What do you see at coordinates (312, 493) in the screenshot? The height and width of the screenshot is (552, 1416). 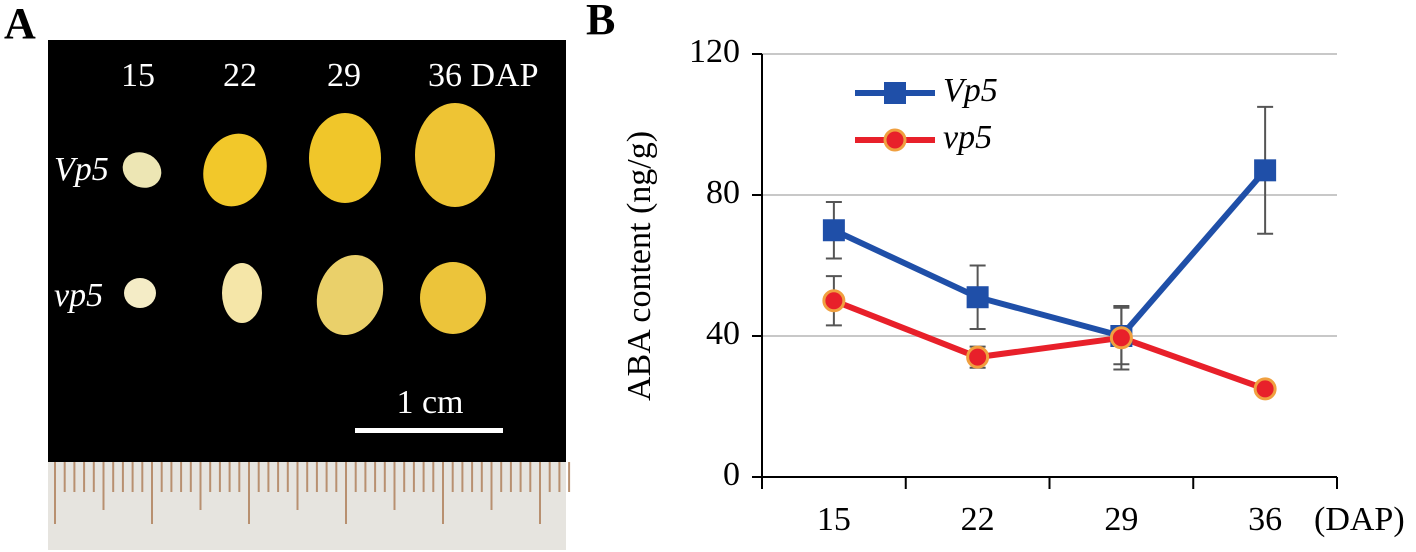 I see `ruler-ticks` at bounding box center [312, 493].